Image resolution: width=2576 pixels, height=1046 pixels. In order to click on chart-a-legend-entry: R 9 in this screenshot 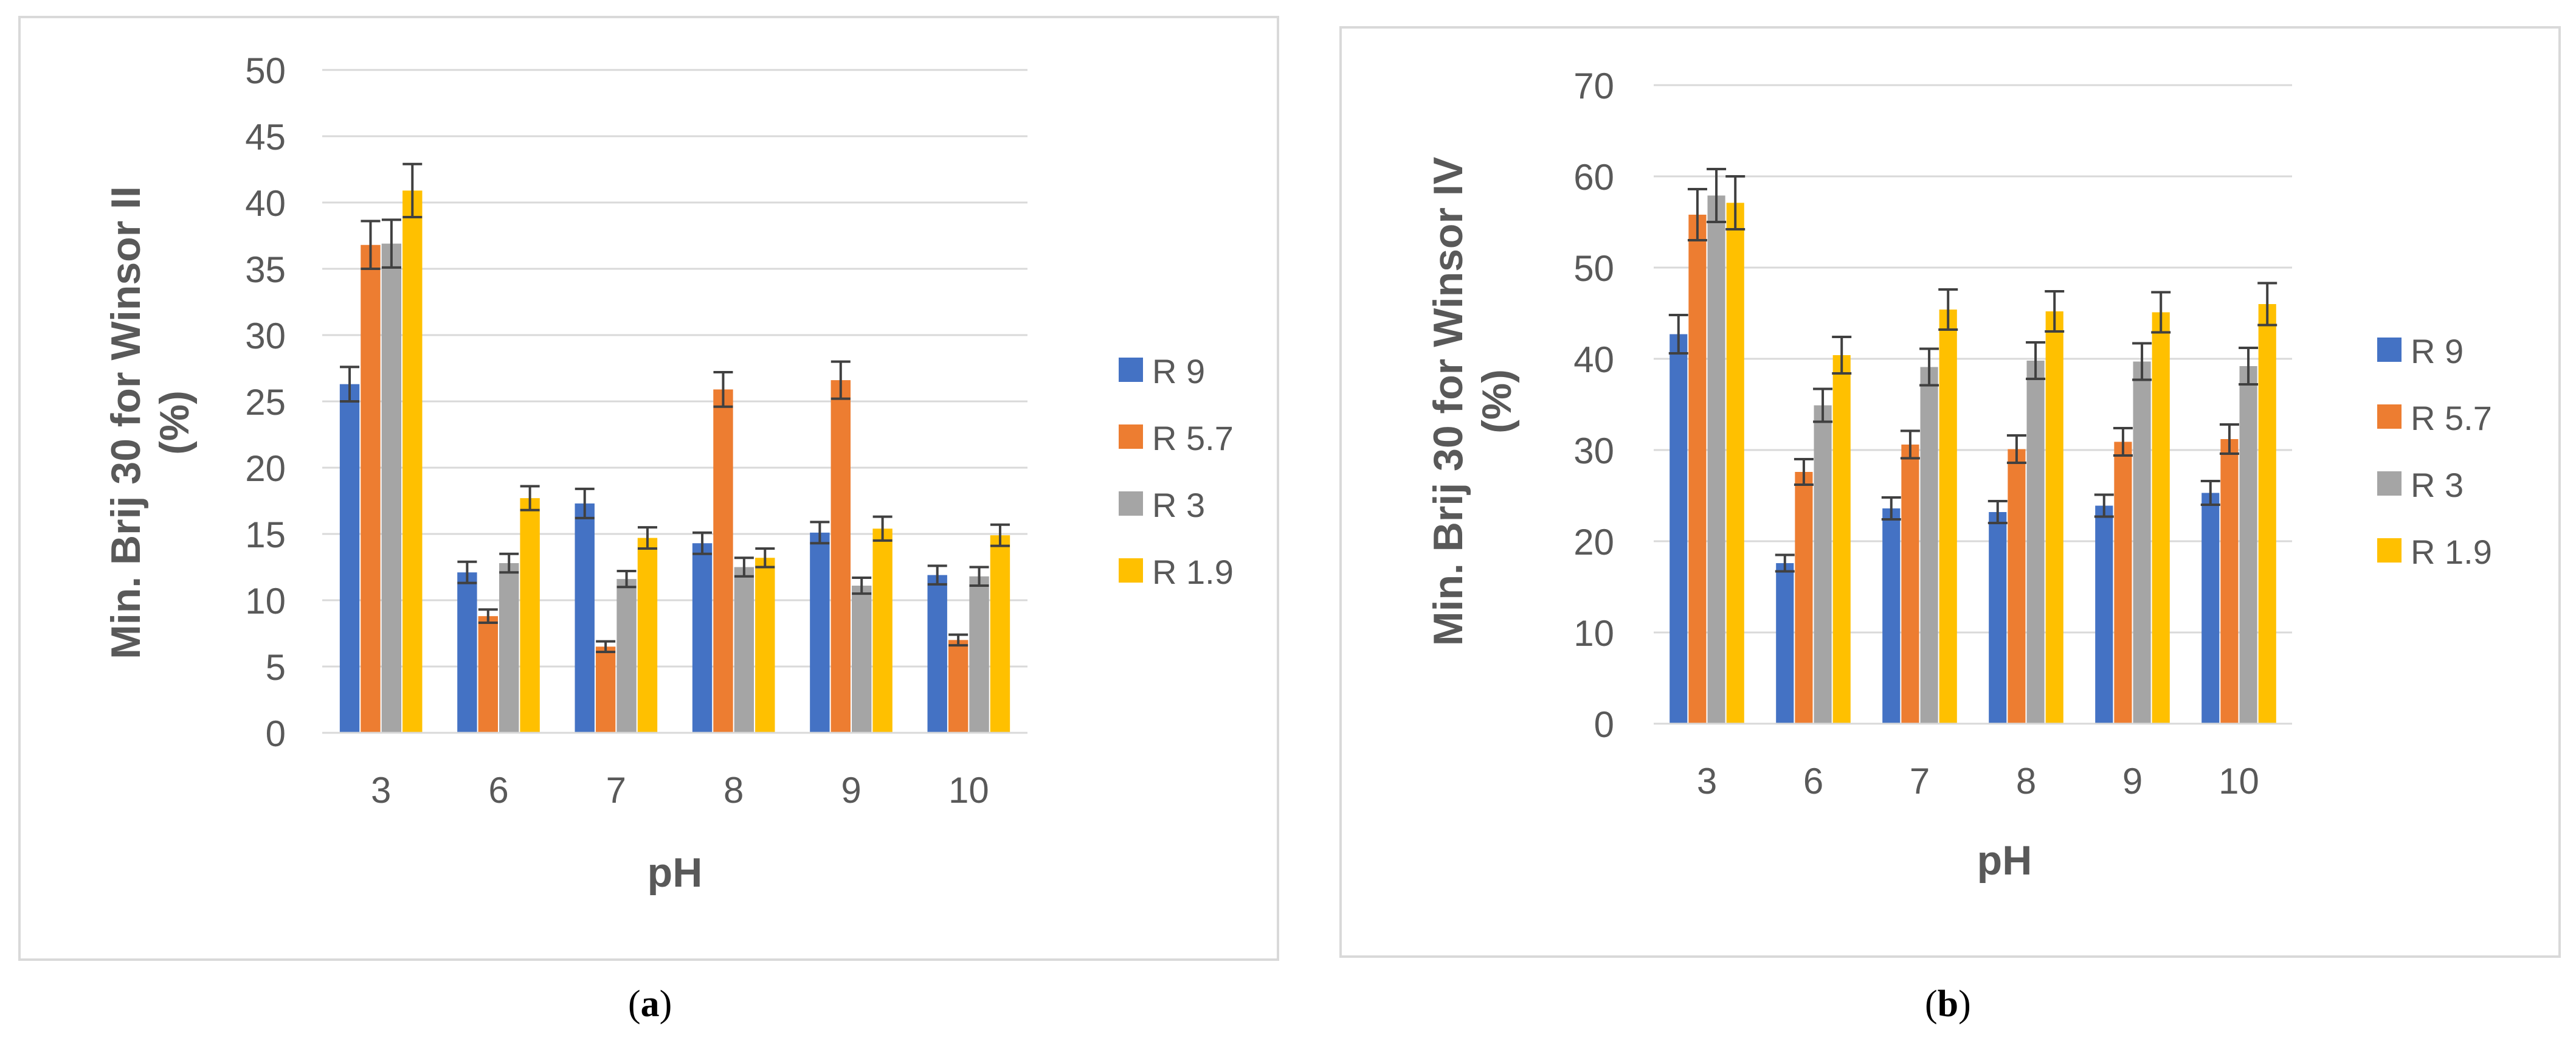, I will do `click(1162, 371)`.